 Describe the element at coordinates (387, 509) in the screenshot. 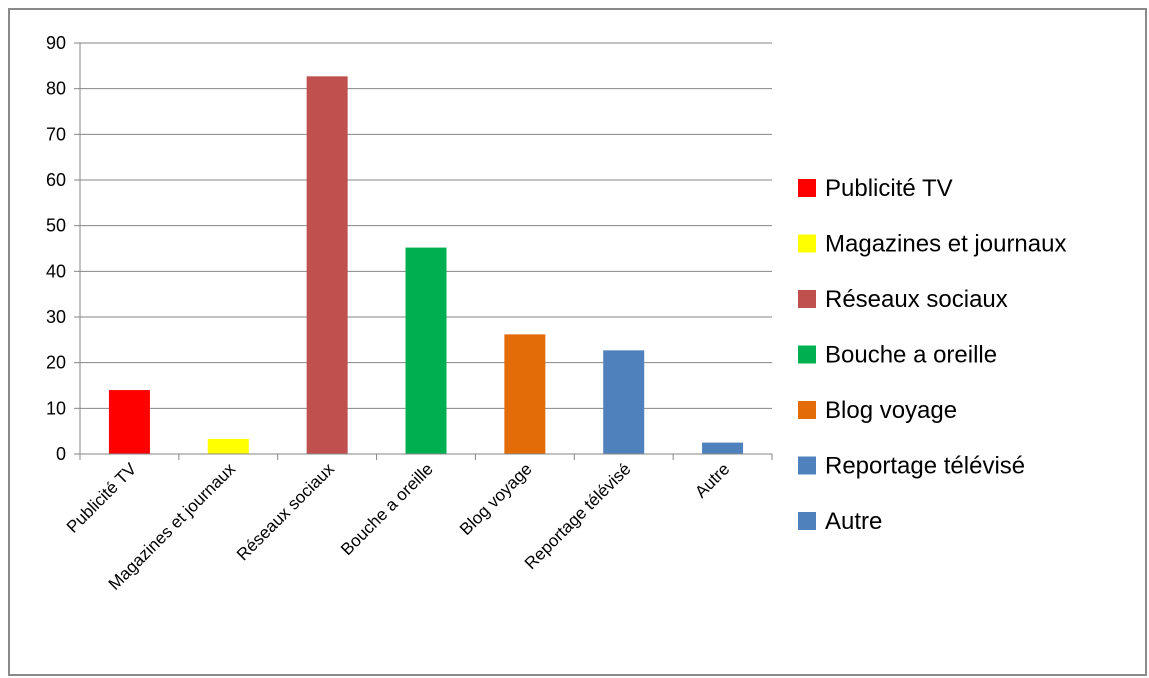

I see `x-category-label: Bouche a oreille` at that location.